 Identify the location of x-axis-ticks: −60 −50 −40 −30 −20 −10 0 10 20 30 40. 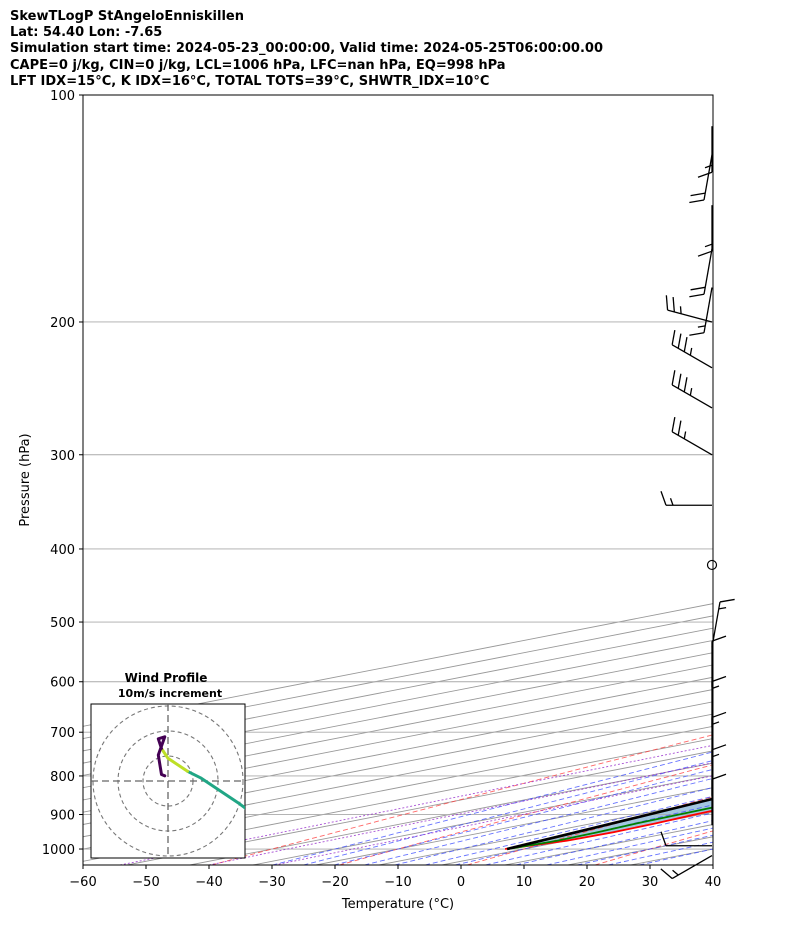
(395, 877).